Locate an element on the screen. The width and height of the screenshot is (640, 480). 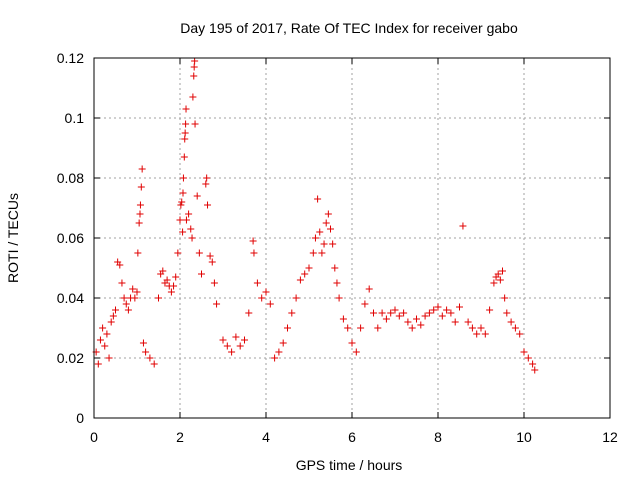
x-tick-label: 12 is located at coordinates (610, 437).